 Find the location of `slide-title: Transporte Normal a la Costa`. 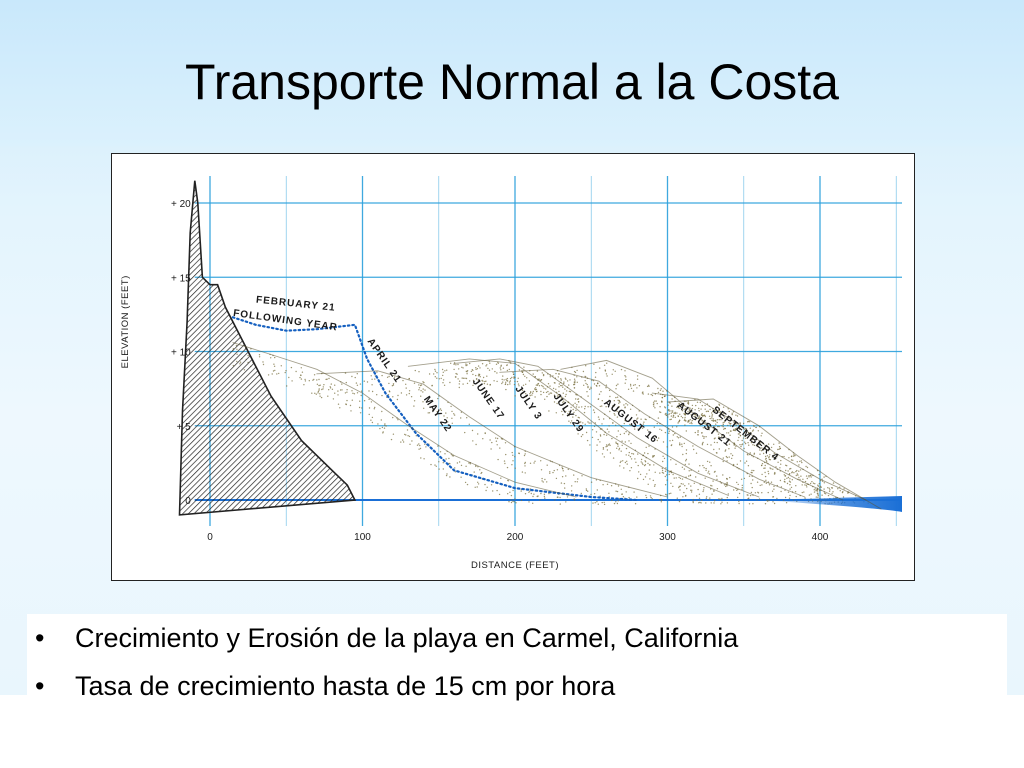

slide-title: Transporte Normal a la Costa is located at coordinates (512, 82).